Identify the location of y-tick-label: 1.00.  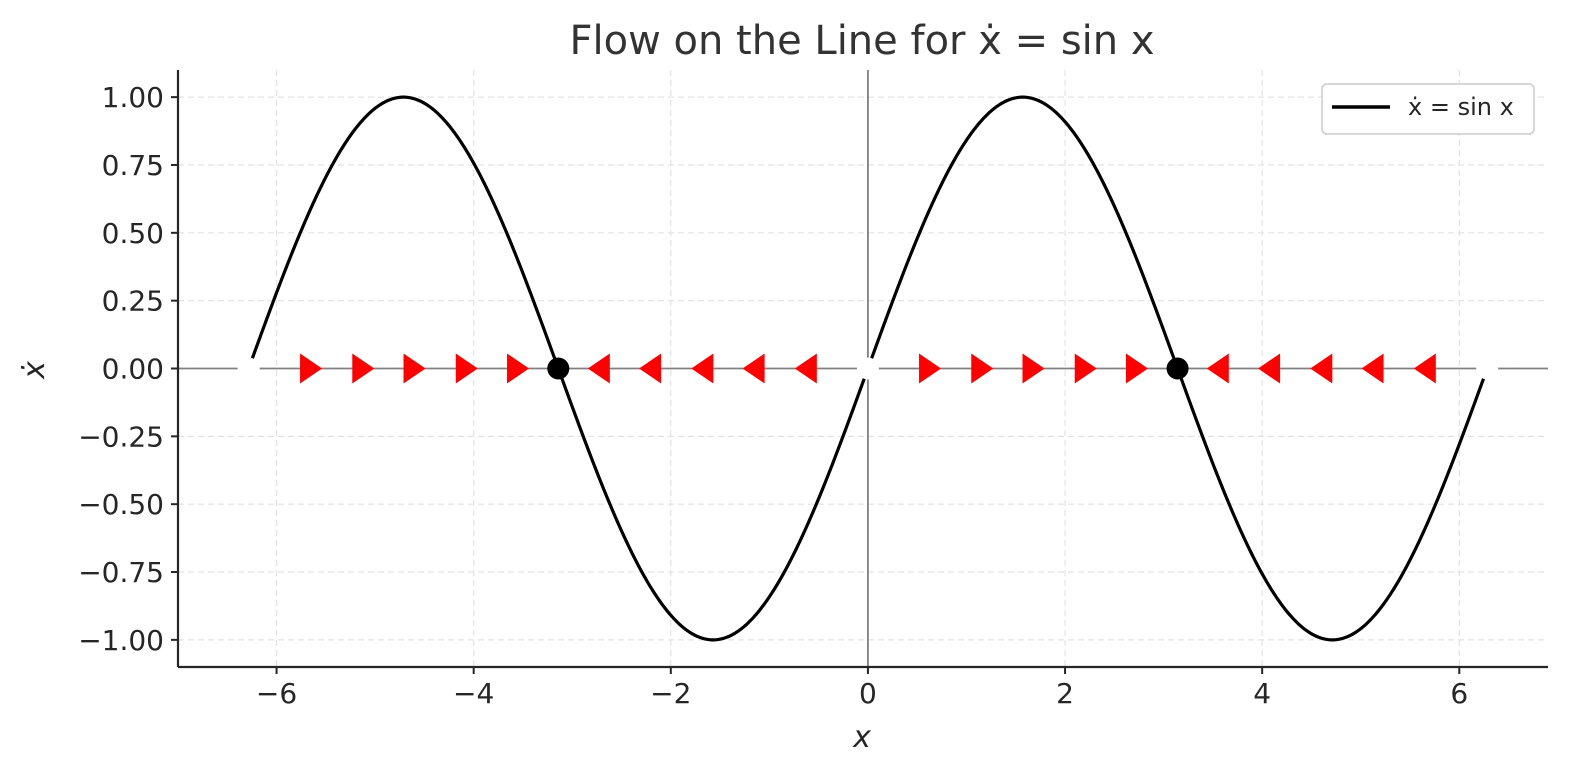
(133, 97).